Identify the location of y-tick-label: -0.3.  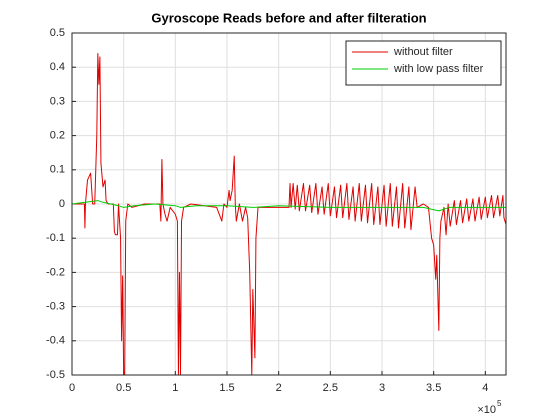
(55, 307).